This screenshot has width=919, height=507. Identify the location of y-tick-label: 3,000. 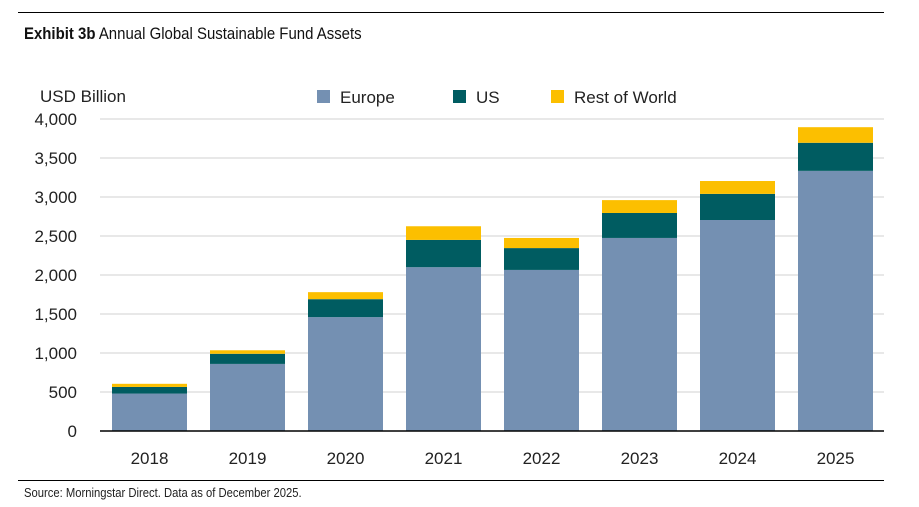
(55, 197).